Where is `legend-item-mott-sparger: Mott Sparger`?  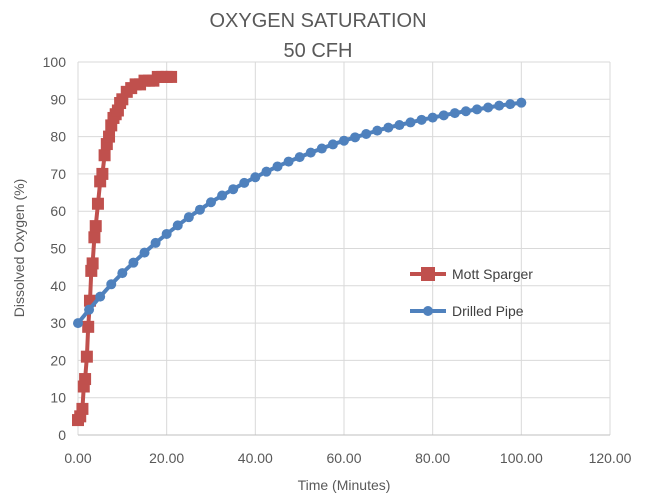
legend-item-mott-sparger: Mott Sparger is located at coordinates (471, 274).